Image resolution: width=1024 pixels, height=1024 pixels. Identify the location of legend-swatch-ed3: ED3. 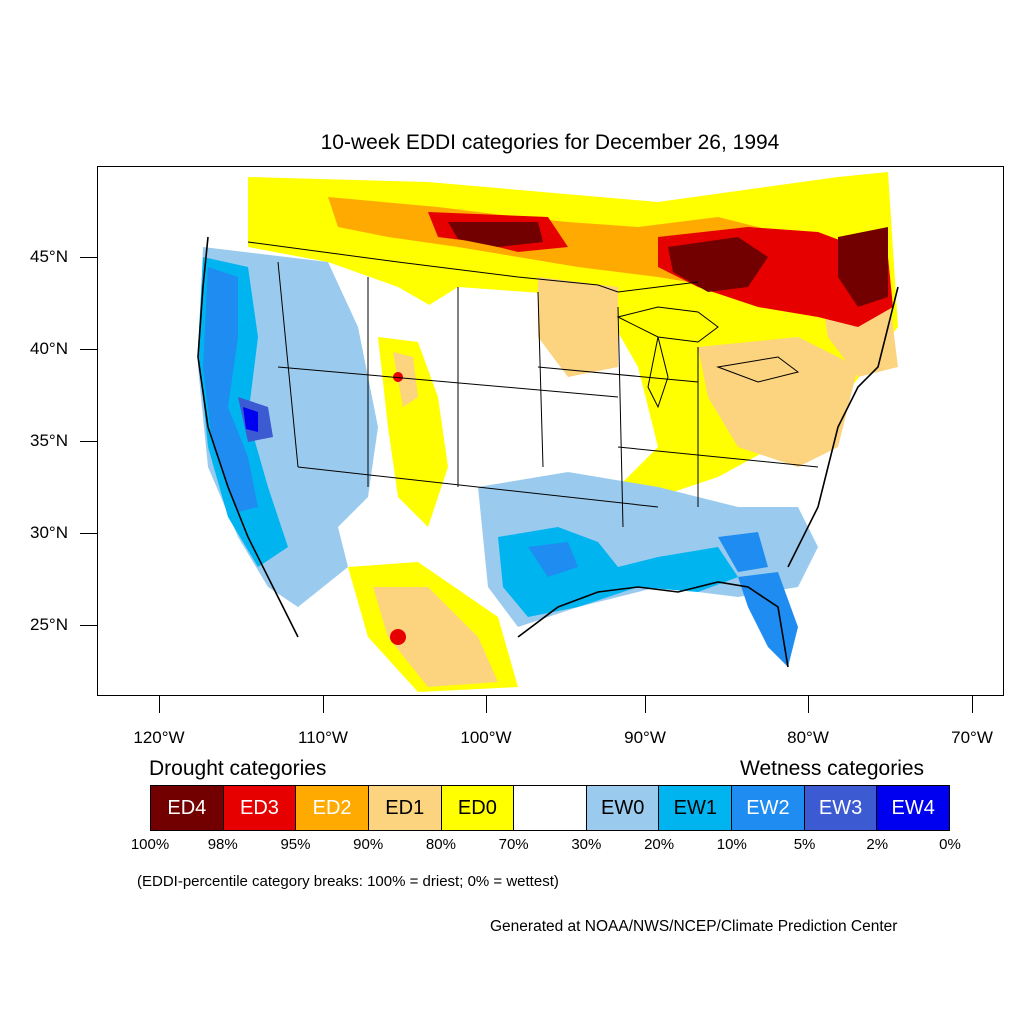
(260, 808).